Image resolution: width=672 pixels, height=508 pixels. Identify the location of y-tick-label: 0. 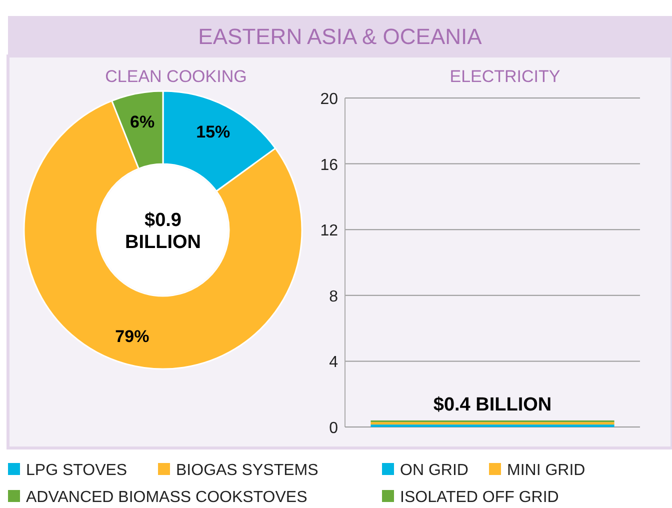
(333, 428).